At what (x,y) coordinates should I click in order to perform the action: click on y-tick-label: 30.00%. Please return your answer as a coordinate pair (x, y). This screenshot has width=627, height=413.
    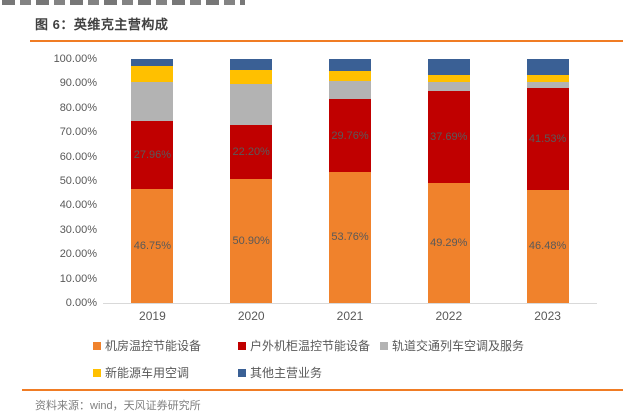
    Looking at the image, I should click on (78, 229).